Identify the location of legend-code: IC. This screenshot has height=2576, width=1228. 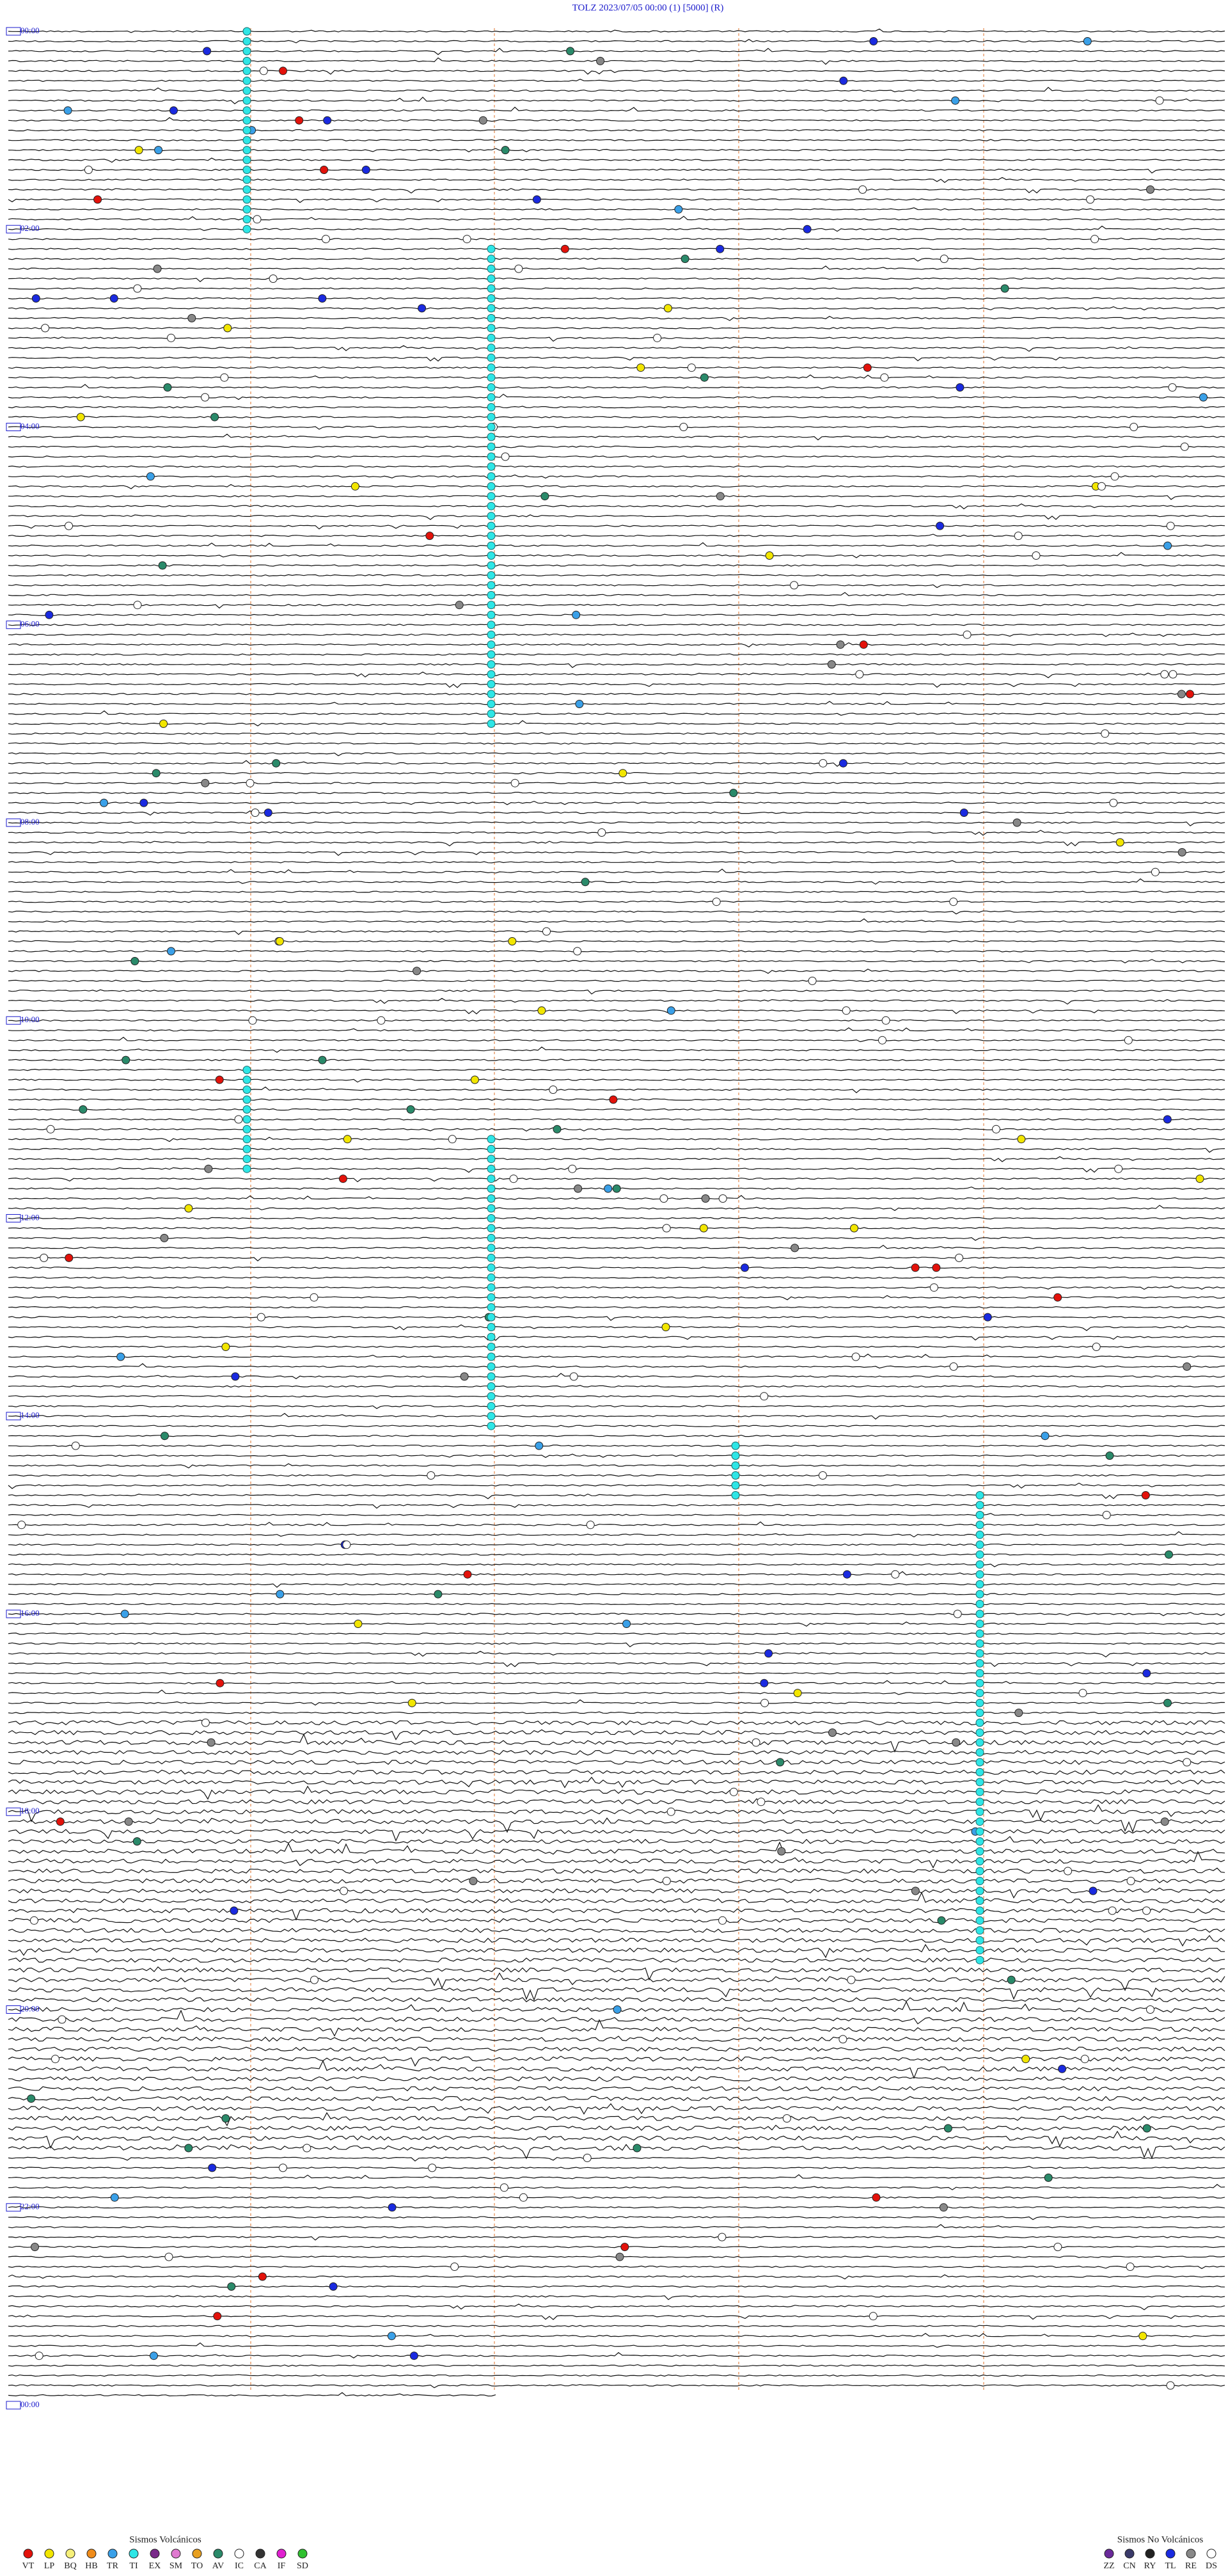
(239, 2566).